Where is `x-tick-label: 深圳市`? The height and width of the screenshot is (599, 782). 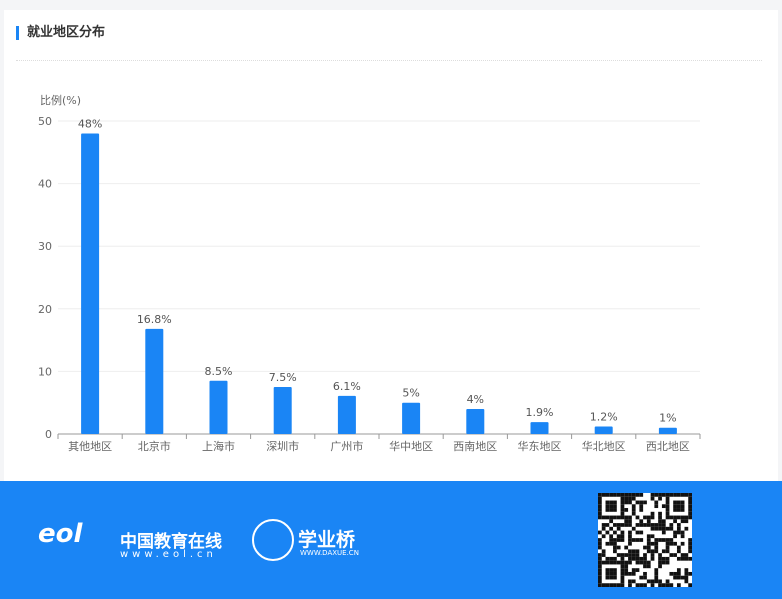
x-tick-label: 深圳市 is located at coordinates (282, 446).